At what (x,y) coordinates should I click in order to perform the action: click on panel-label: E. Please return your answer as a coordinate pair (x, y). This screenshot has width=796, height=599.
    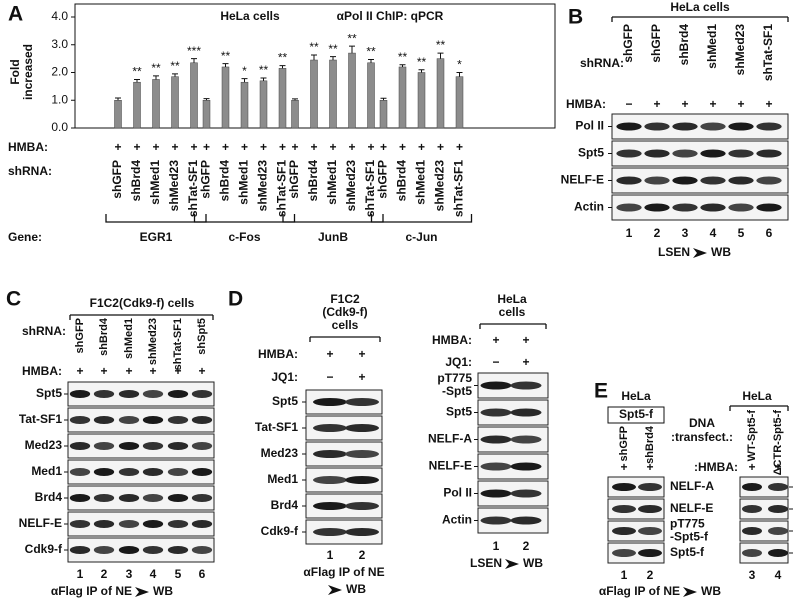
    Looking at the image, I should click on (601, 391).